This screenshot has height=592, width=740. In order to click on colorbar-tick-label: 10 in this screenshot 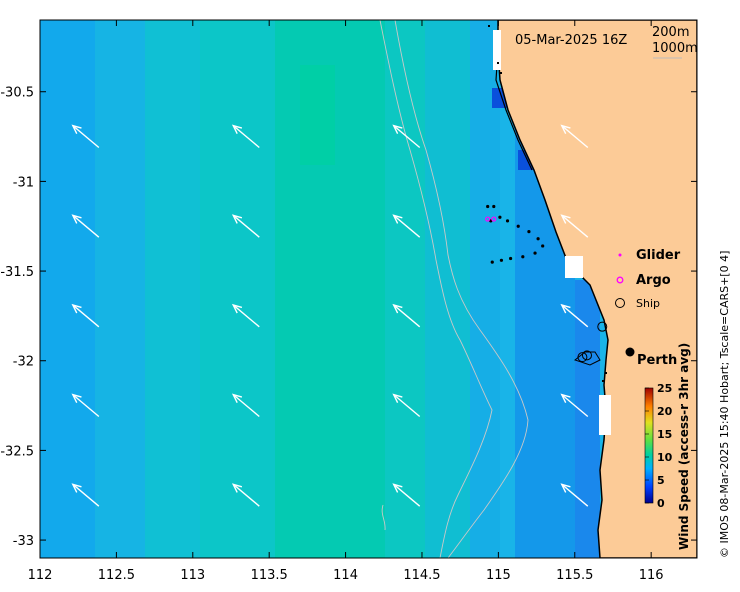, I will do `click(665, 457)`.